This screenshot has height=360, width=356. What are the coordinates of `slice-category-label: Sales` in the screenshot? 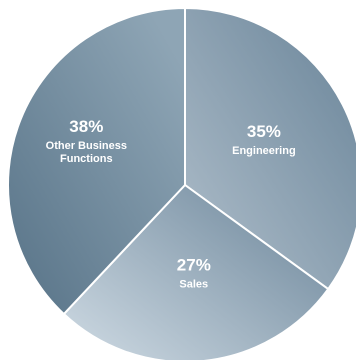 It's located at (193, 284).